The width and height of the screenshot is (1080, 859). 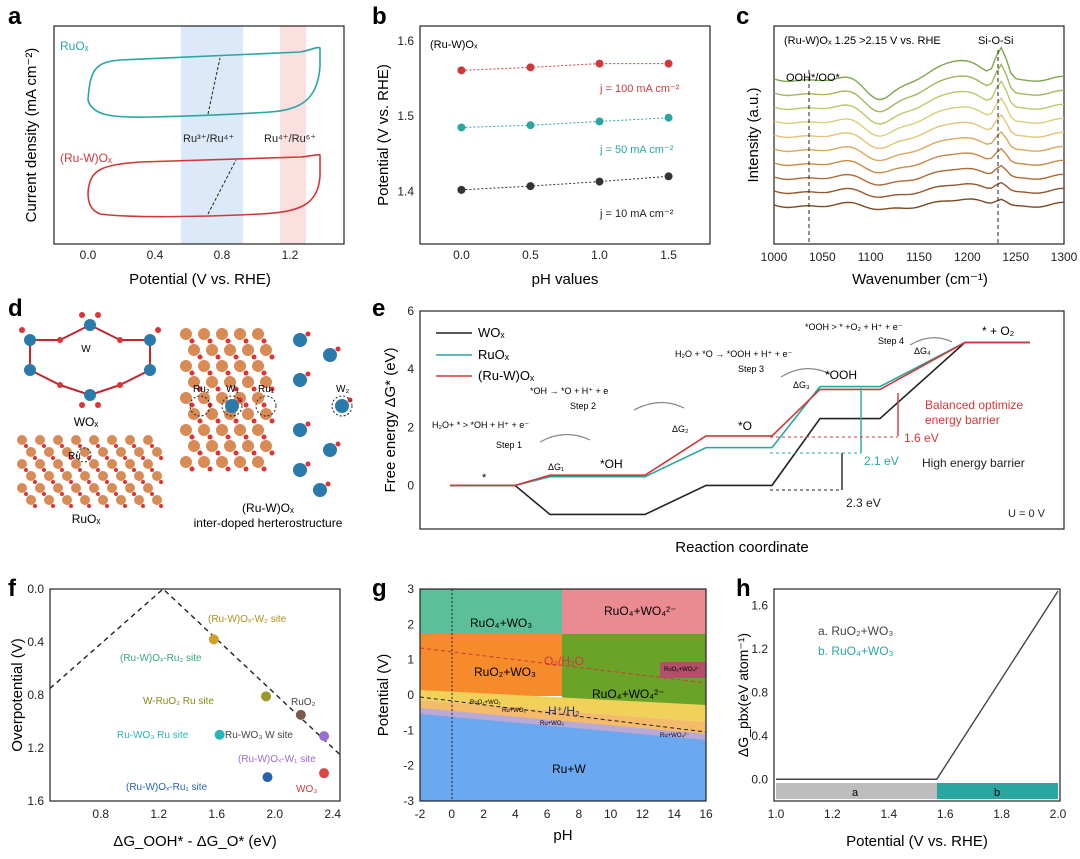 I want to click on legend-ruox: RuOₓ, so click(x=74, y=46).